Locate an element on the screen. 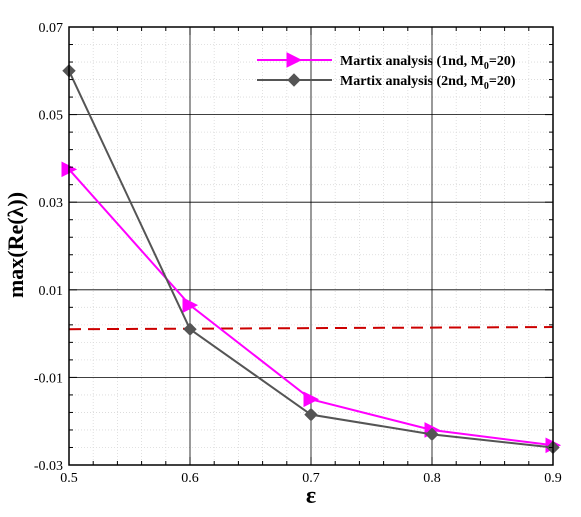 Image resolution: width=581 pixels, height=517 pixels. y-tick-label: 0.05 is located at coordinates (51, 116).